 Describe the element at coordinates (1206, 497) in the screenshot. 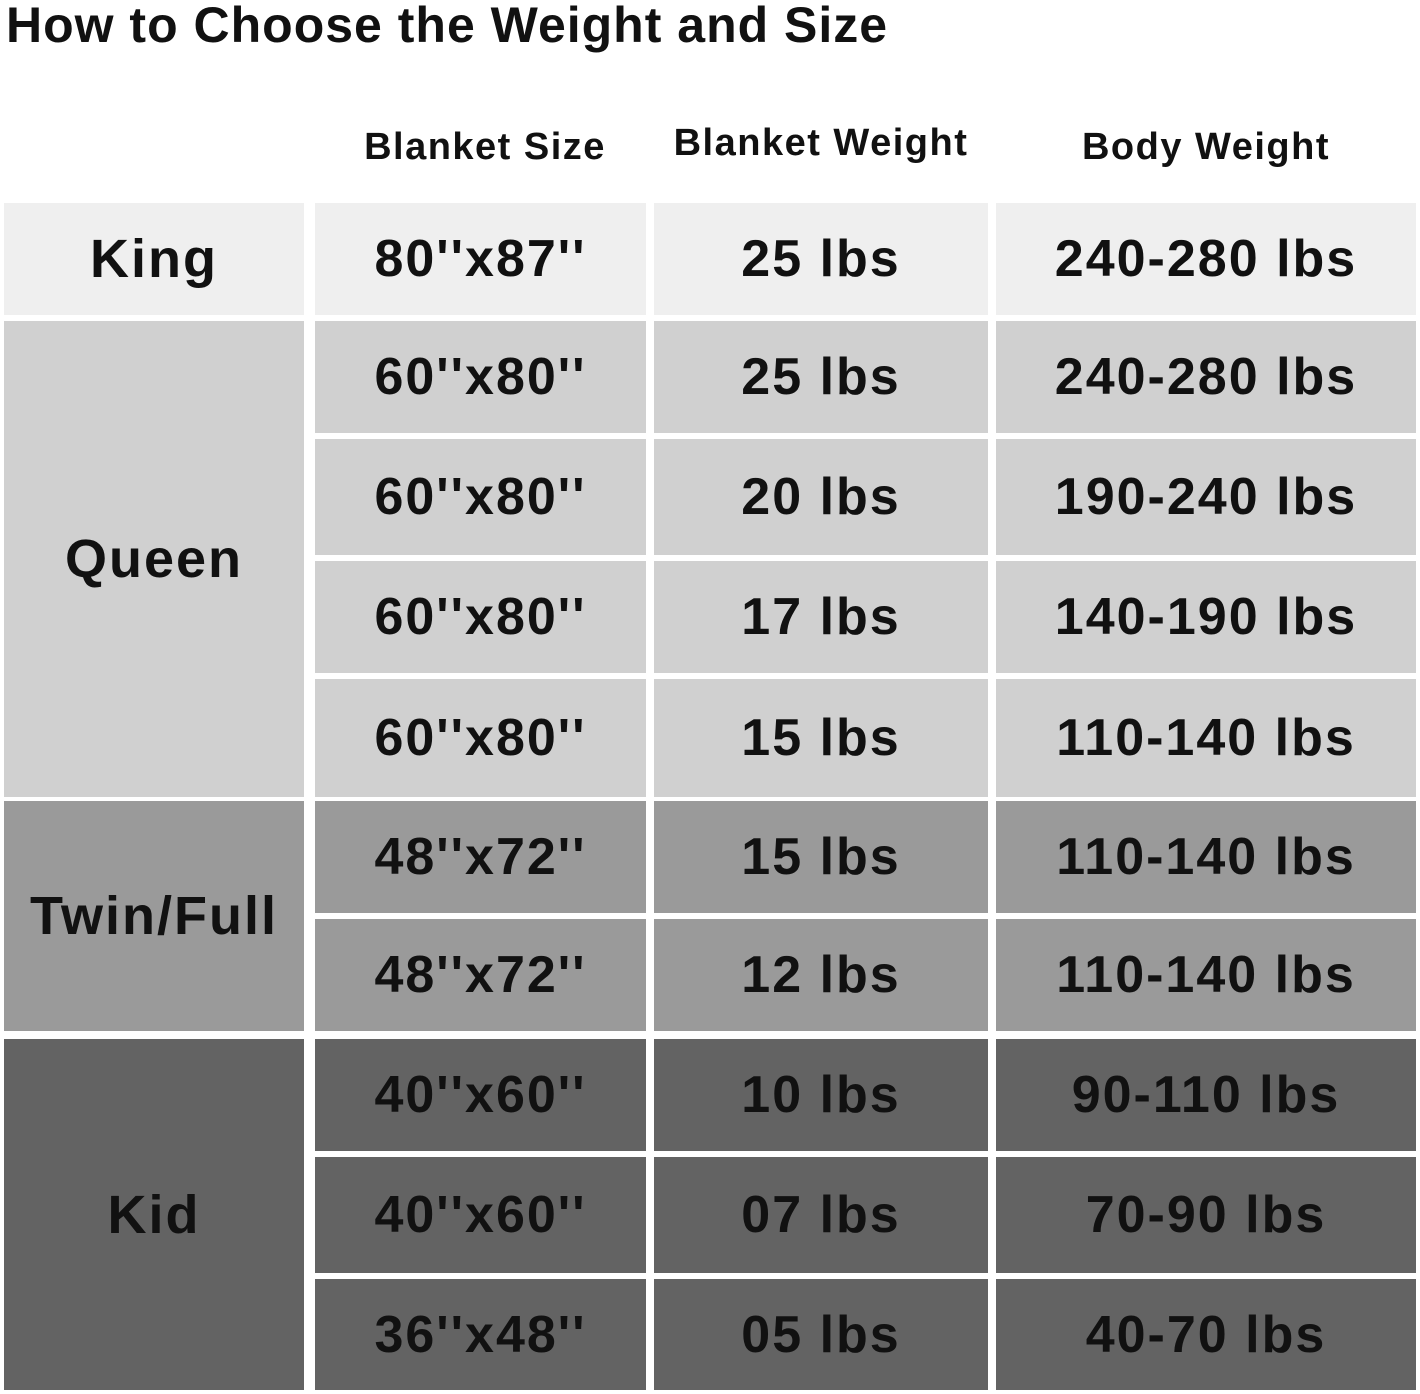

I see `body-weight-cell: 190-240 lbs` at that location.